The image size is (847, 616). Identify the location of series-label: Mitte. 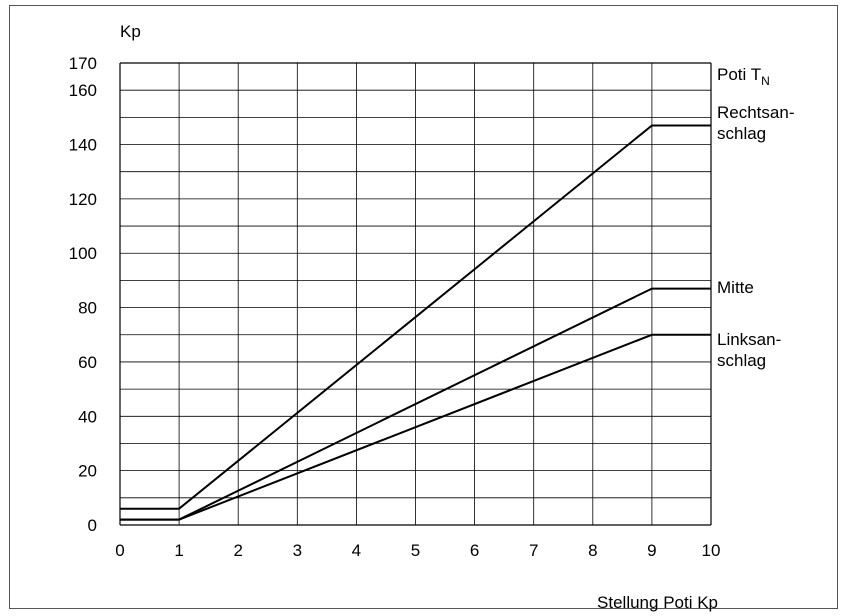
(735, 287).